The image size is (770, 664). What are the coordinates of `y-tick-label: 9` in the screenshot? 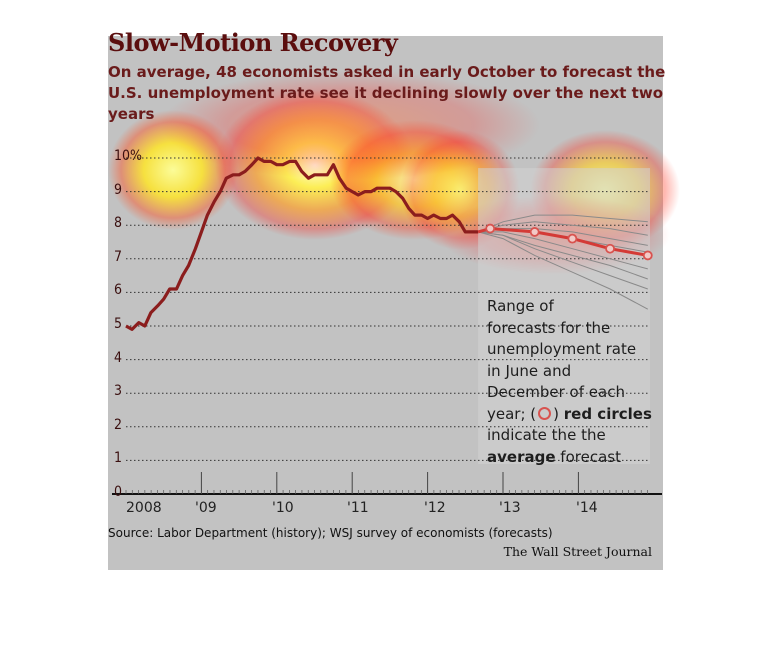 It's located at (118, 189).